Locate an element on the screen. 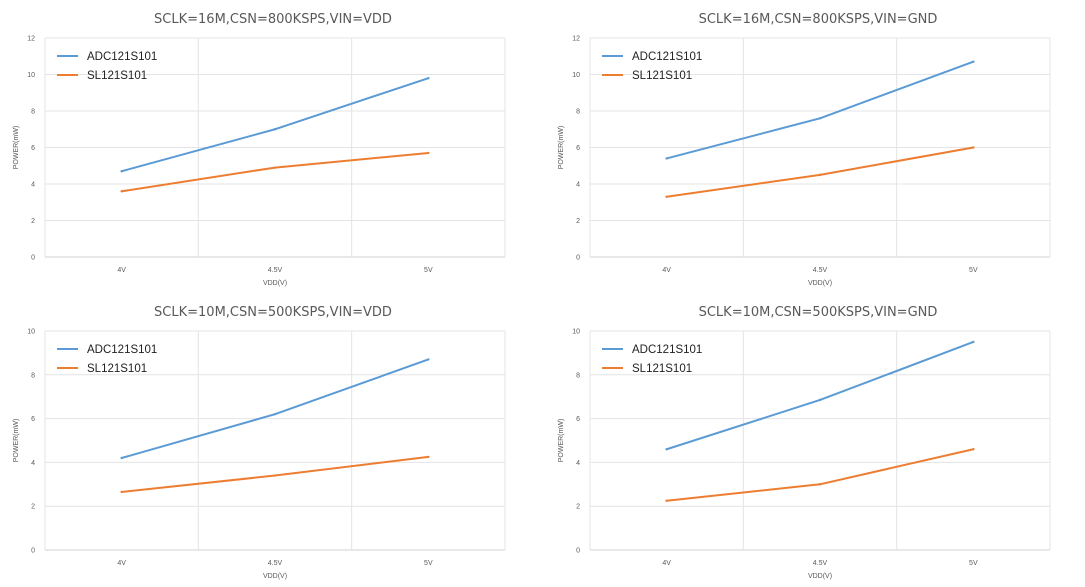  chart-title: SCLK=16M,CSN=800KSPS,VIN=GND is located at coordinates (818, 19).